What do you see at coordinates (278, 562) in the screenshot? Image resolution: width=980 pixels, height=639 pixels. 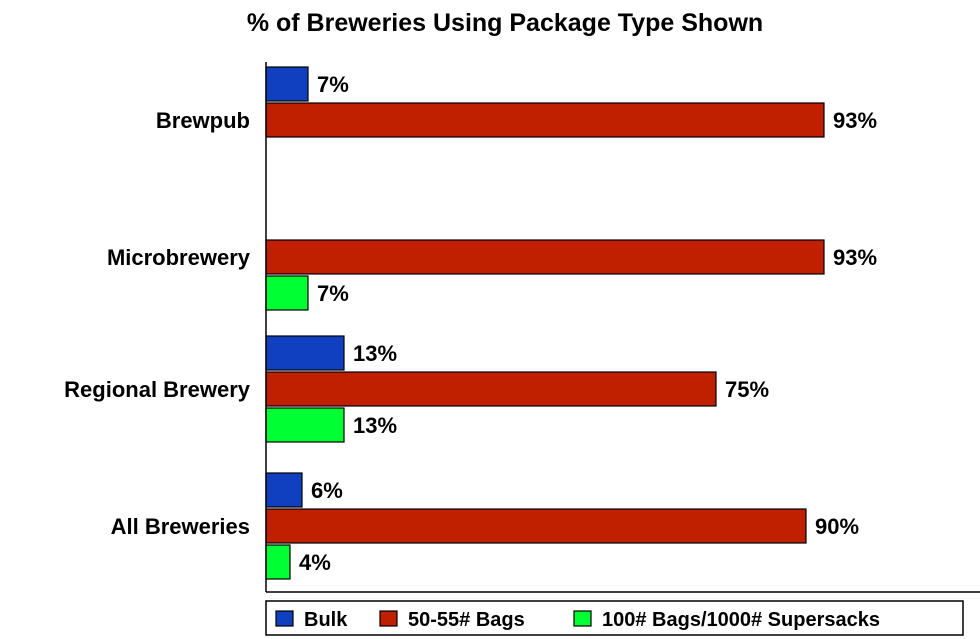 I see `bar-all-breweries-100-bags-1000-supersacks` at bounding box center [278, 562].